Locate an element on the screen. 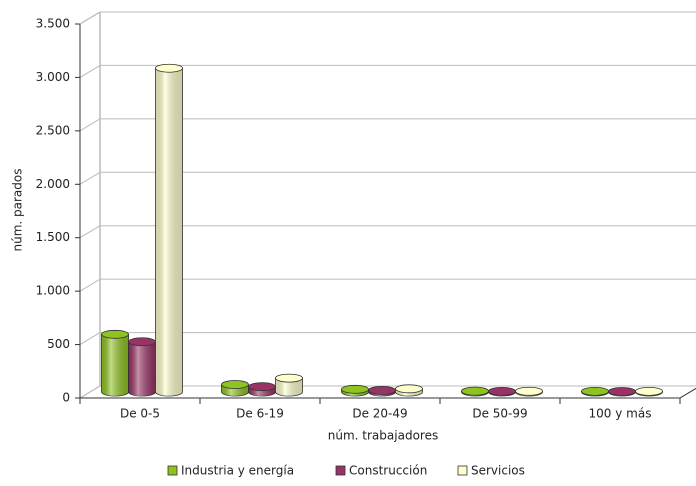 The width and height of the screenshot is (696, 486). y-tick-label: 2.500 is located at coordinates (53, 130).